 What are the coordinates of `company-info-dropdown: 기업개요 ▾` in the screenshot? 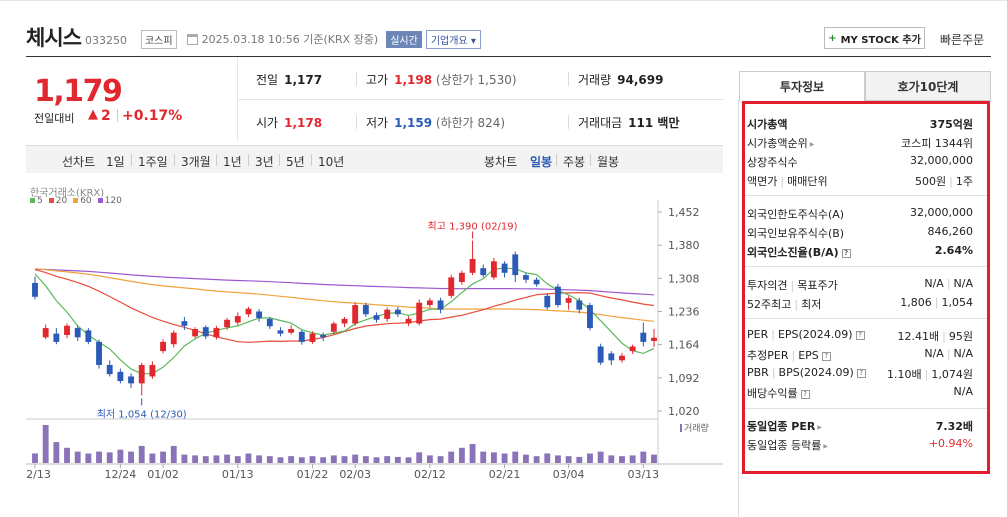 It's located at (453, 39).